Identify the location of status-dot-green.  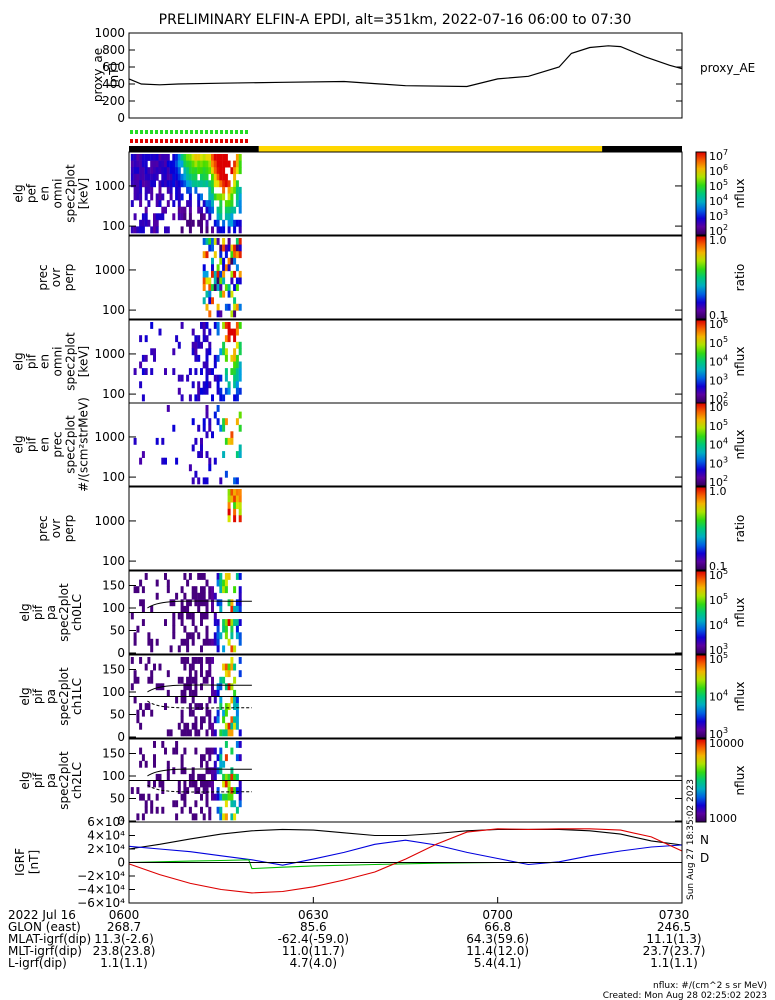
(181, 132).